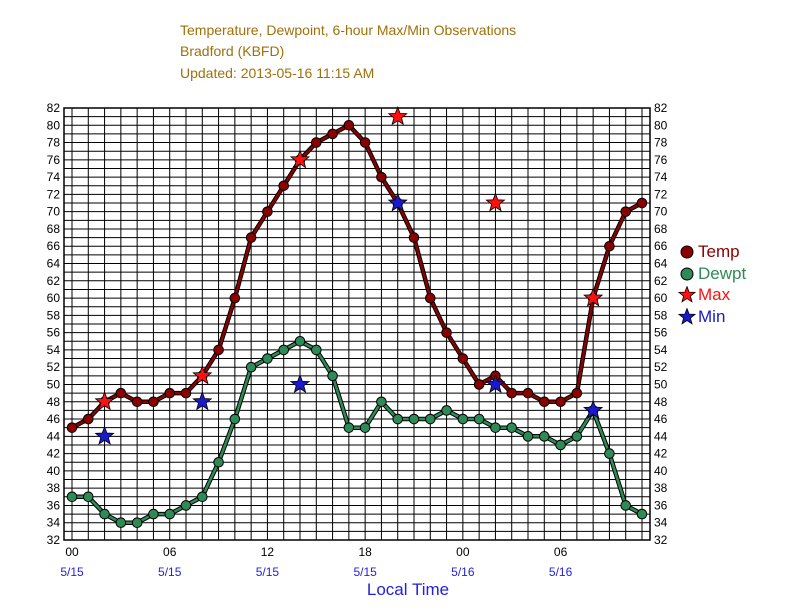  I want to click on legend-item-dewpt: Dewpt, so click(712, 274).